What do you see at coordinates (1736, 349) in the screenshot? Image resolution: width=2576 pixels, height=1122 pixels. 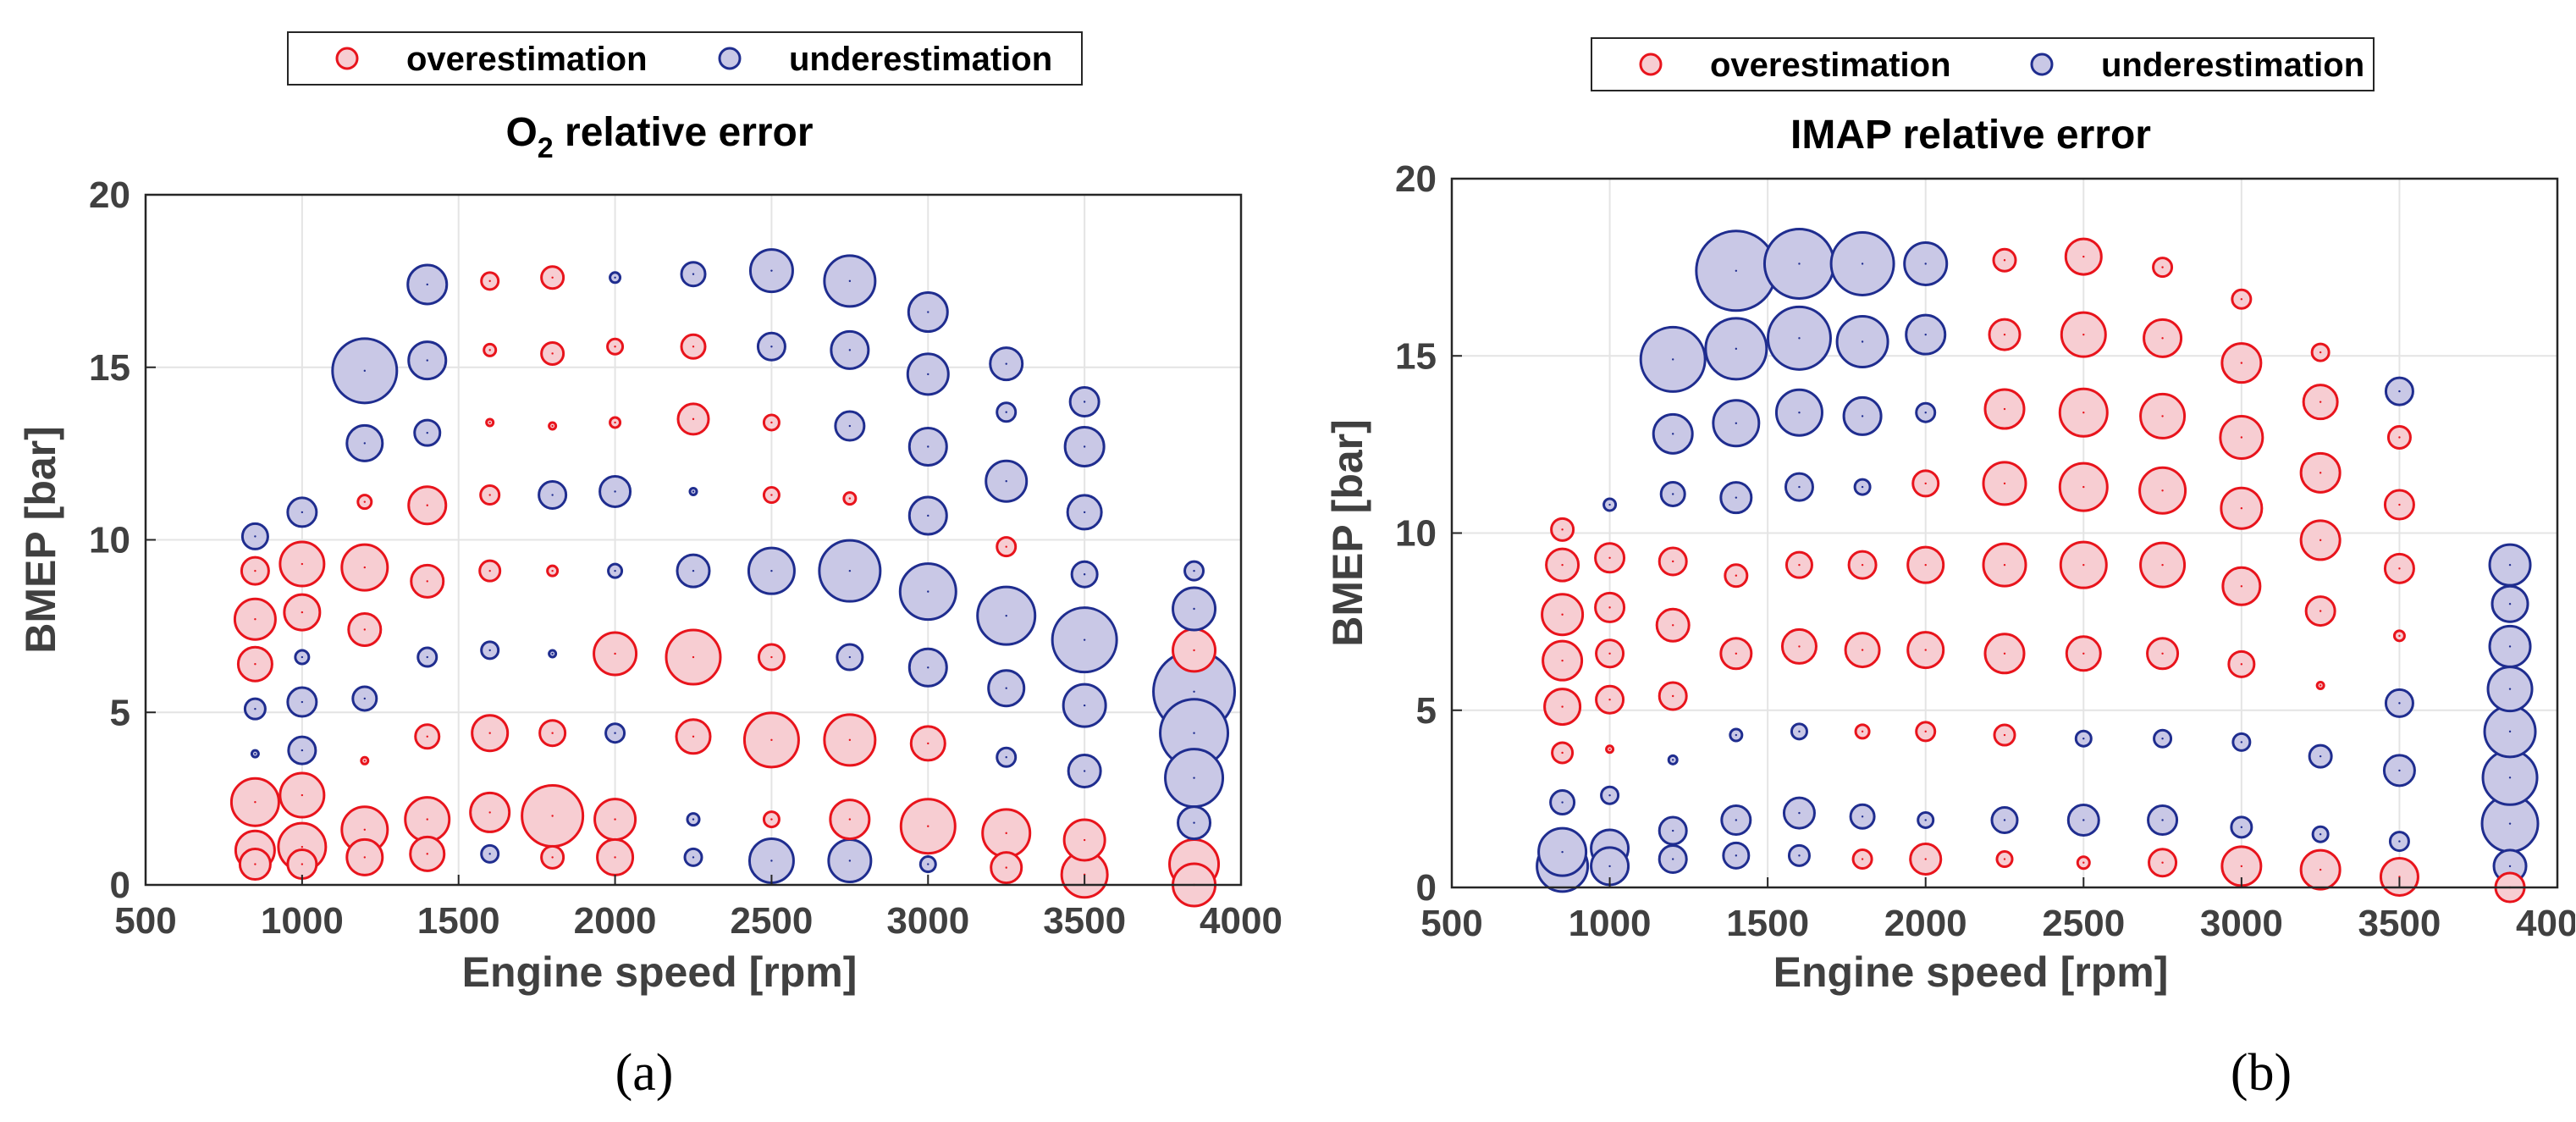 I see `point-center-b-1400-15.2` at bounding box center [1736, 349].